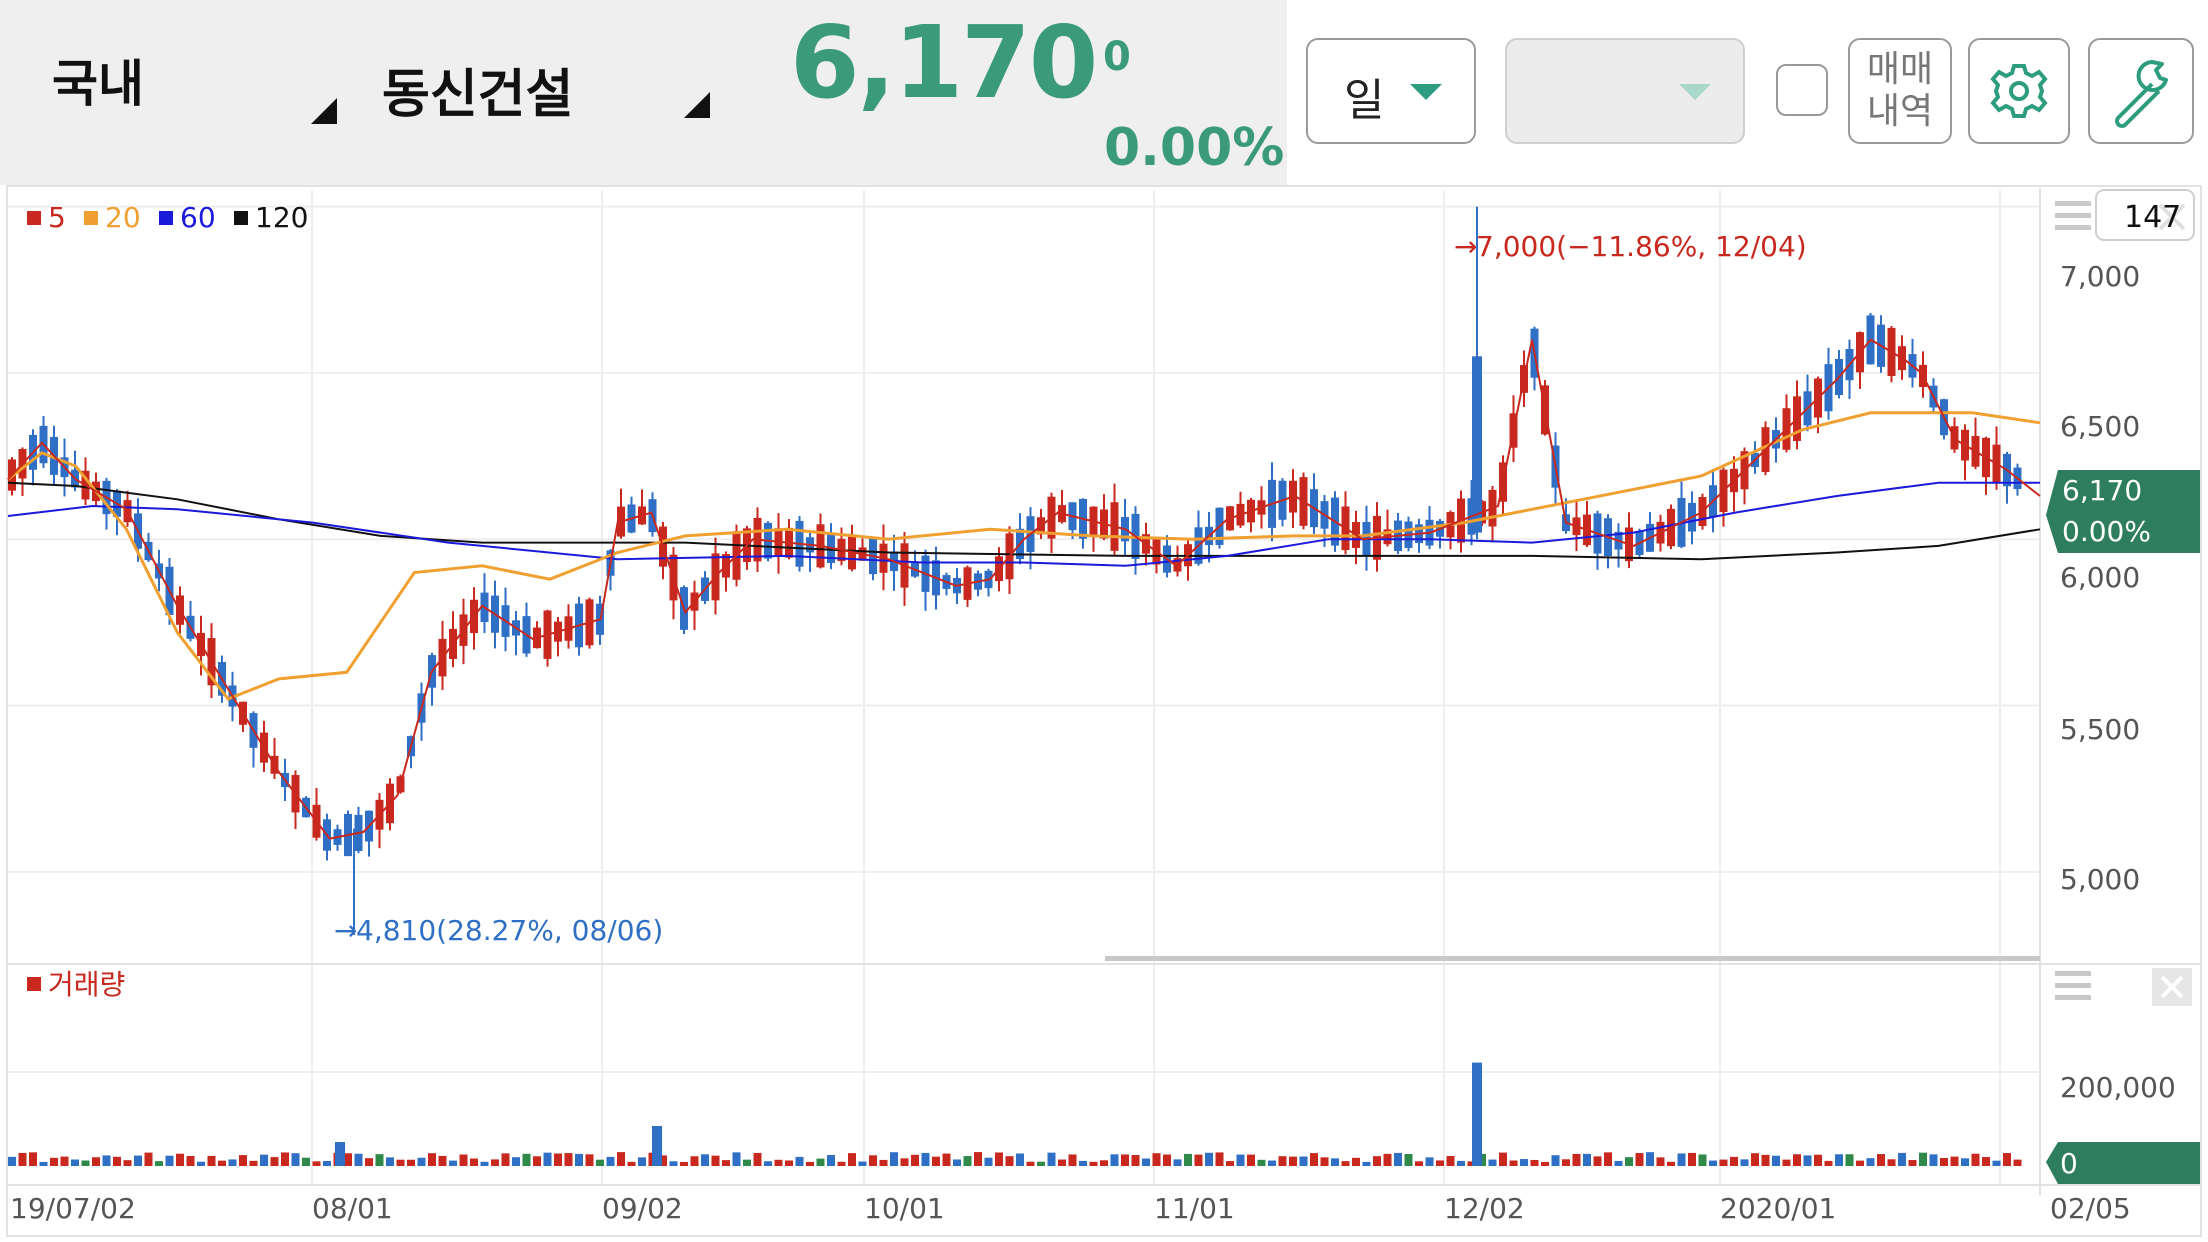  Describe the element at coordinates (1625, 91) in the screenshot. I see `secondary-select` at that location.